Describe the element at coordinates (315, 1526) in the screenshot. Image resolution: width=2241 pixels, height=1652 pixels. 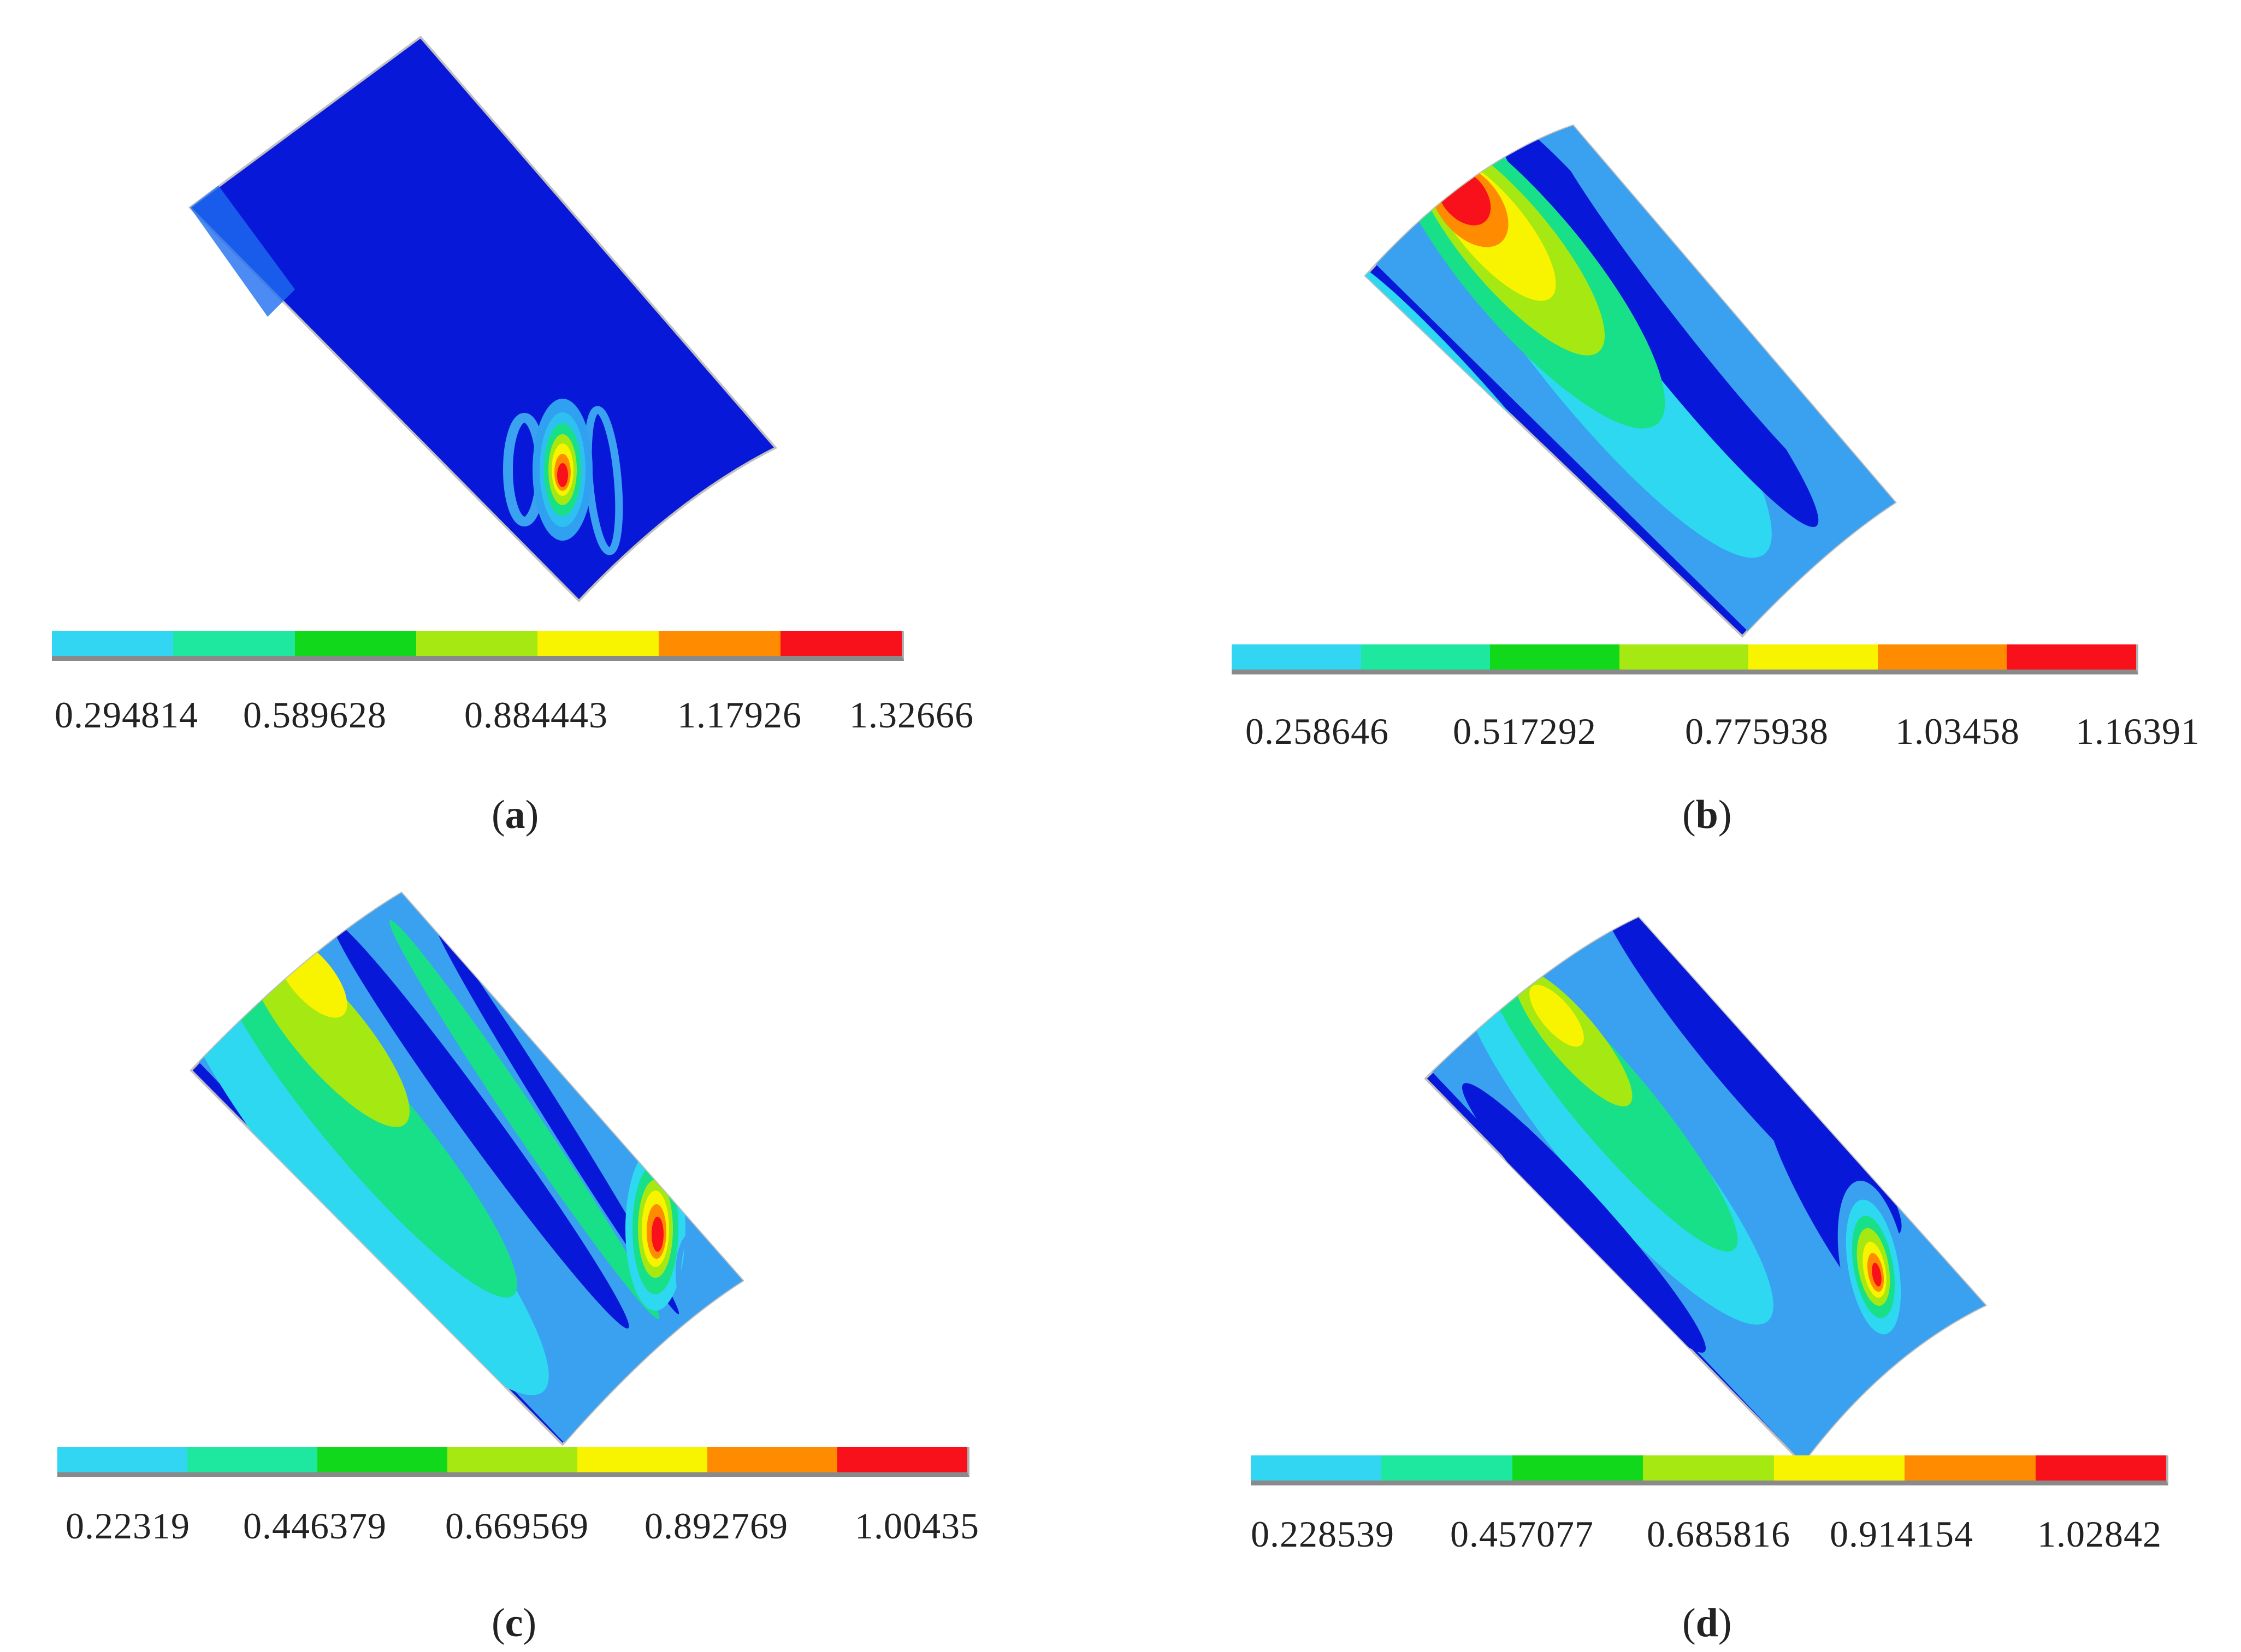
I see `tick-label: 0.446379` at that location.